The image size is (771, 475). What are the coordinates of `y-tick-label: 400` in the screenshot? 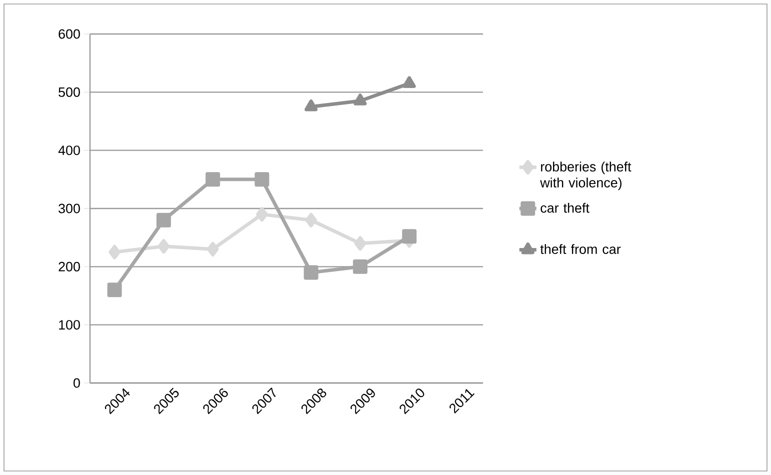 It's located at (69, 151).